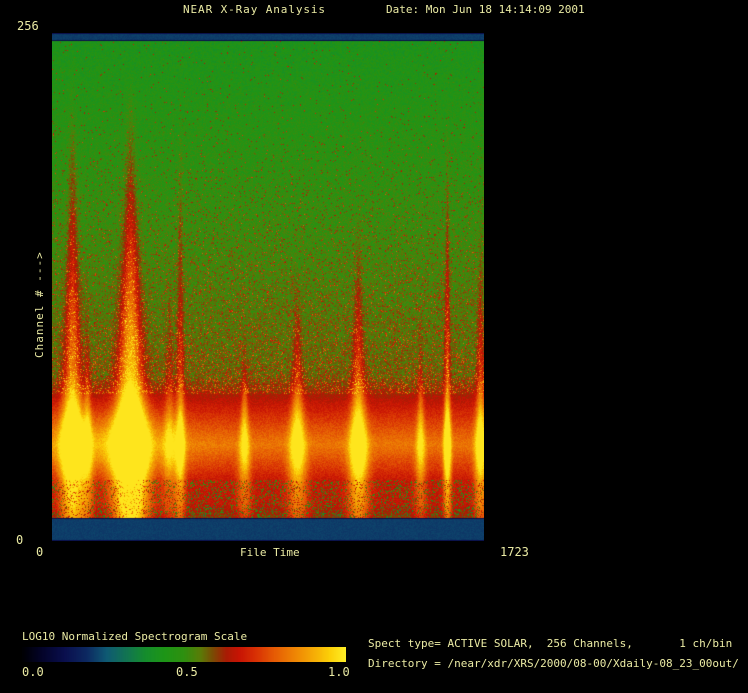 The image size is (748, 693). What do you see at coordinates (20, 540) in the screenshot?
I see `y-axis-min-label: 0` at bounding box center [20, 540].